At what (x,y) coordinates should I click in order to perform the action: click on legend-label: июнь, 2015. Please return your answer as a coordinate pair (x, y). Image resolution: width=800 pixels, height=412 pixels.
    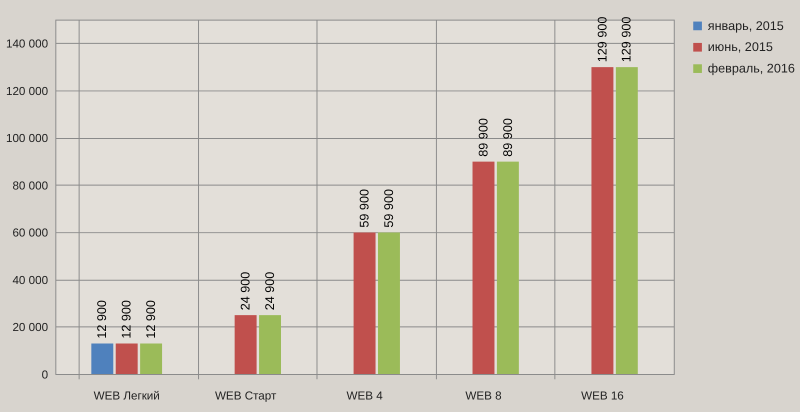
    Looking at the image, I should click on (740, 47).